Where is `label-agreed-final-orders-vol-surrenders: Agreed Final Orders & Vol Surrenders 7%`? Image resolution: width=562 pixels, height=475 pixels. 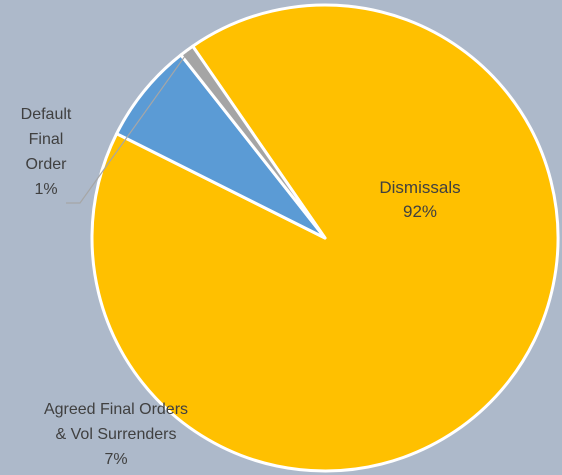 label-agreed-final-orders-vol-surrenders: Agreed Final Orders & Vol Surrenders 7% is located at coordinates (116, 434).